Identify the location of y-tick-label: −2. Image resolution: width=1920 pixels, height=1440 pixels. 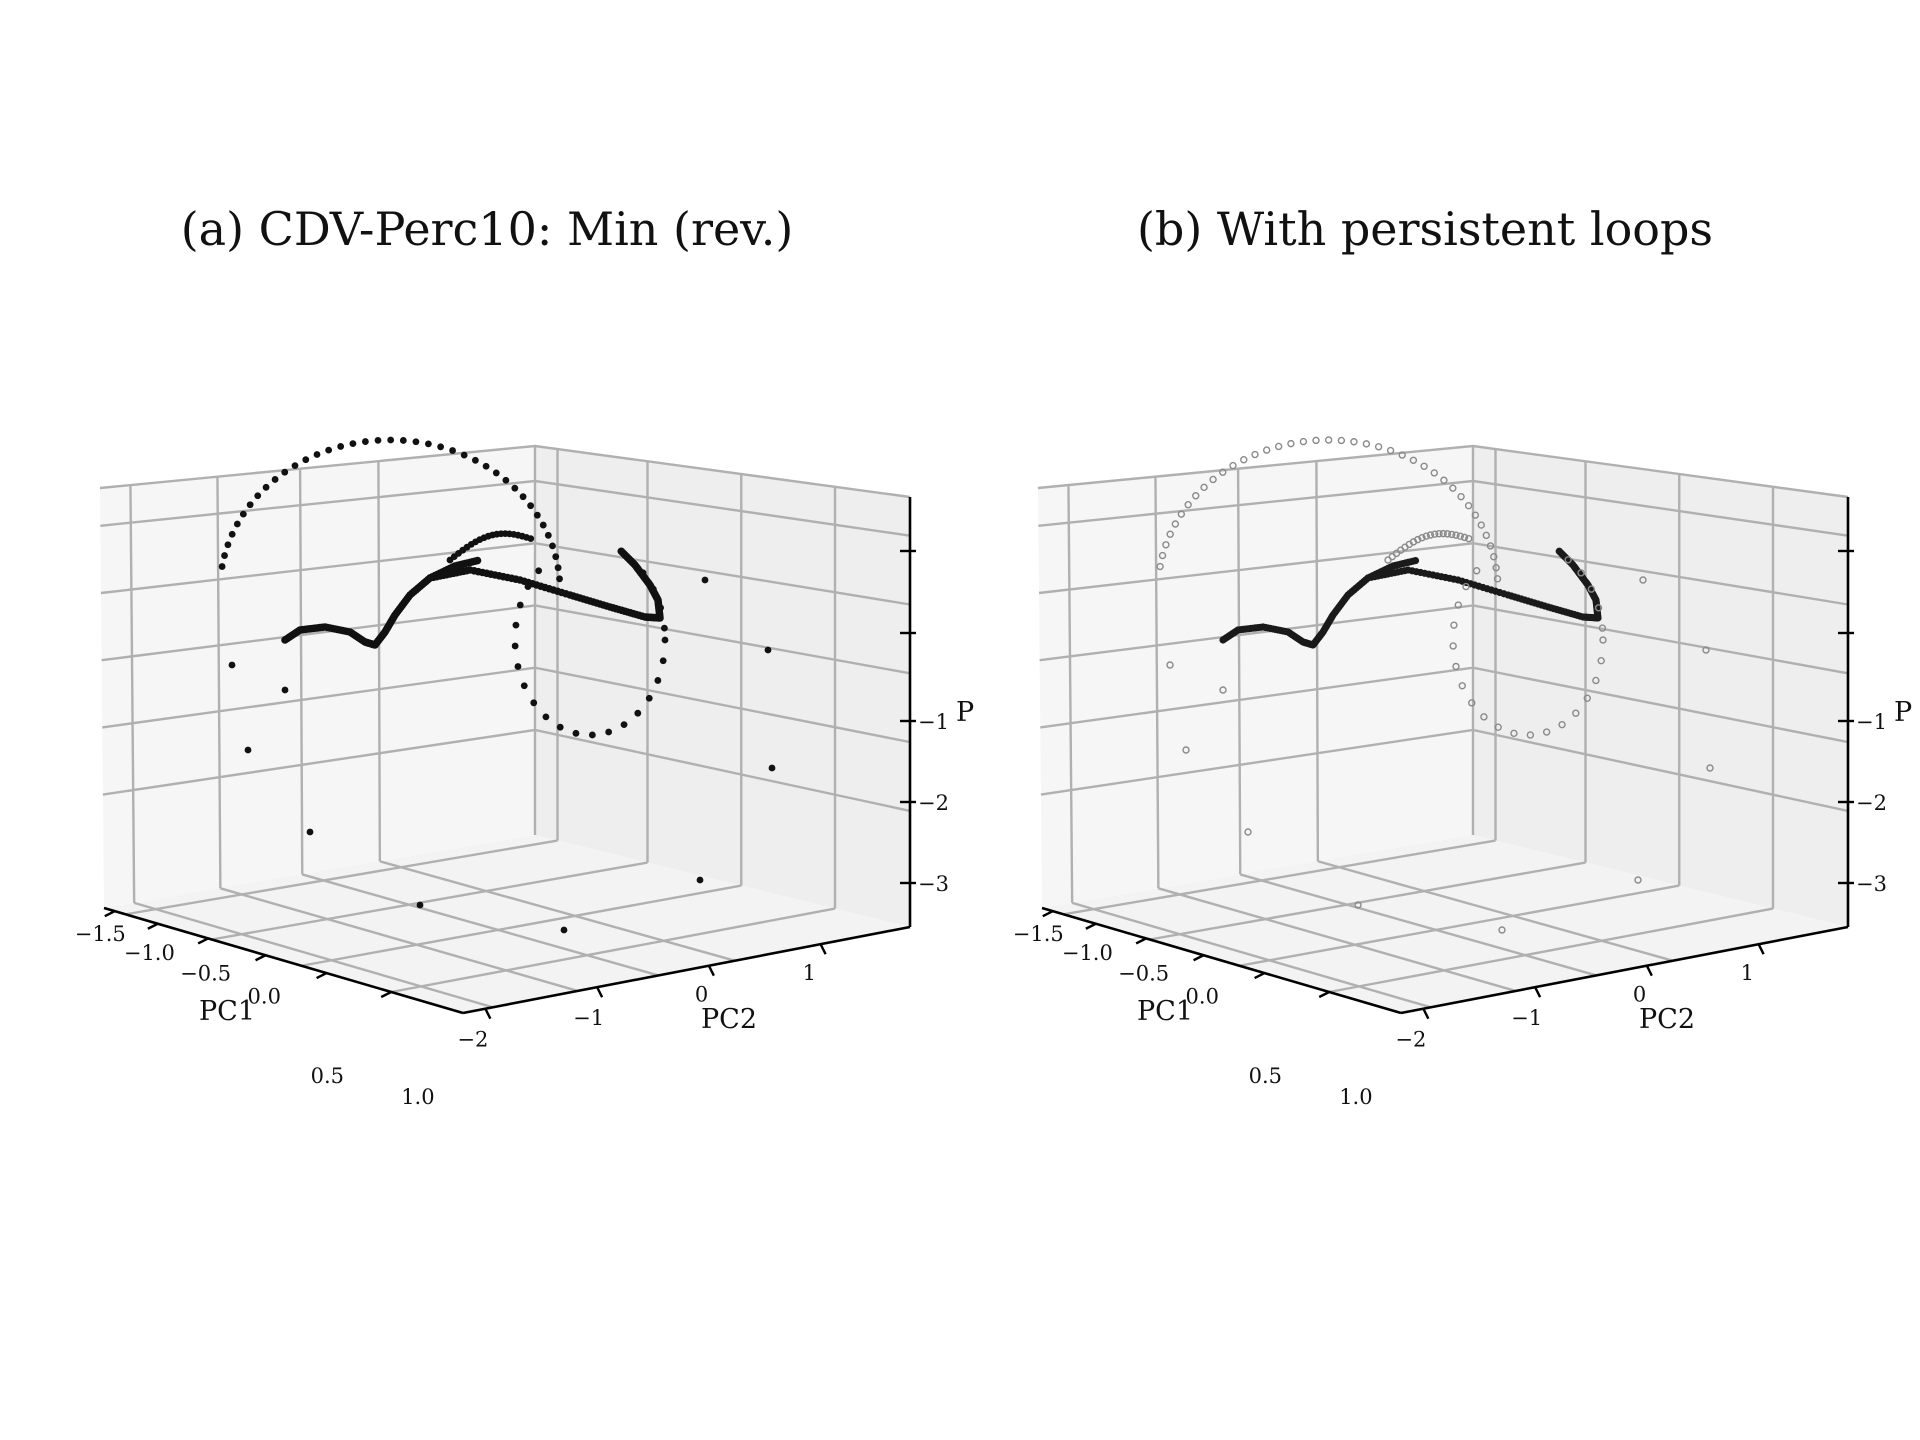
(472, 1040).